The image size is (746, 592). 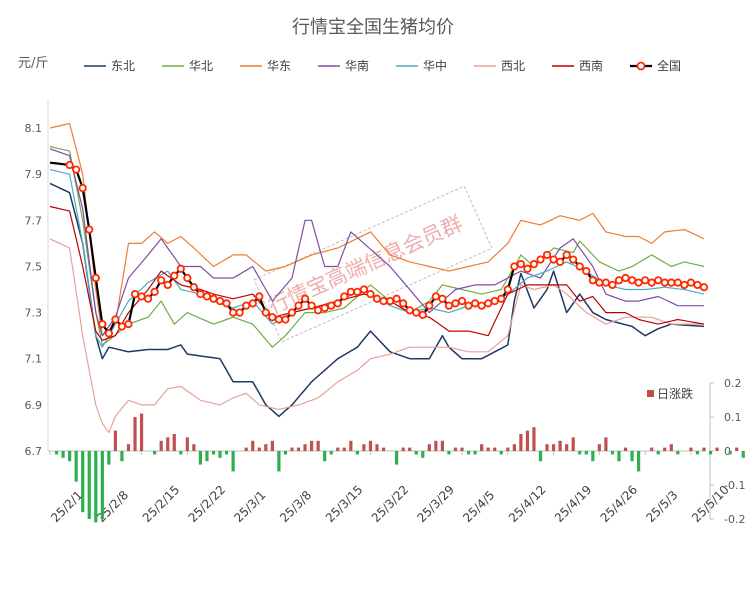 I want to click on bar-legend-swatch, so click(x=650, y=393).